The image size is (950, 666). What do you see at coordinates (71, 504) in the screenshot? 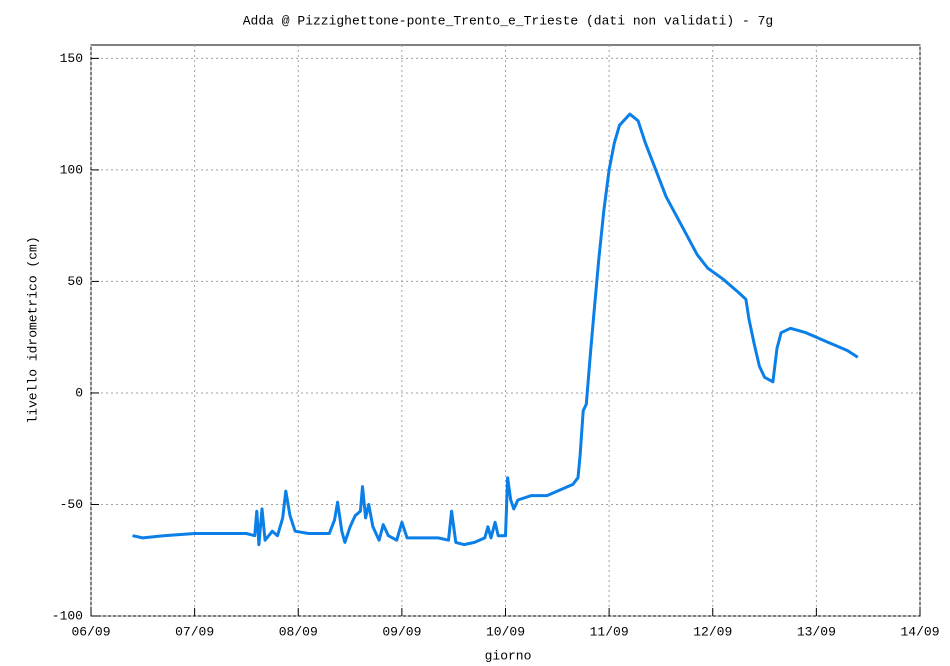
I see `y-tick-label: -50` at bounding box center [71, 504].